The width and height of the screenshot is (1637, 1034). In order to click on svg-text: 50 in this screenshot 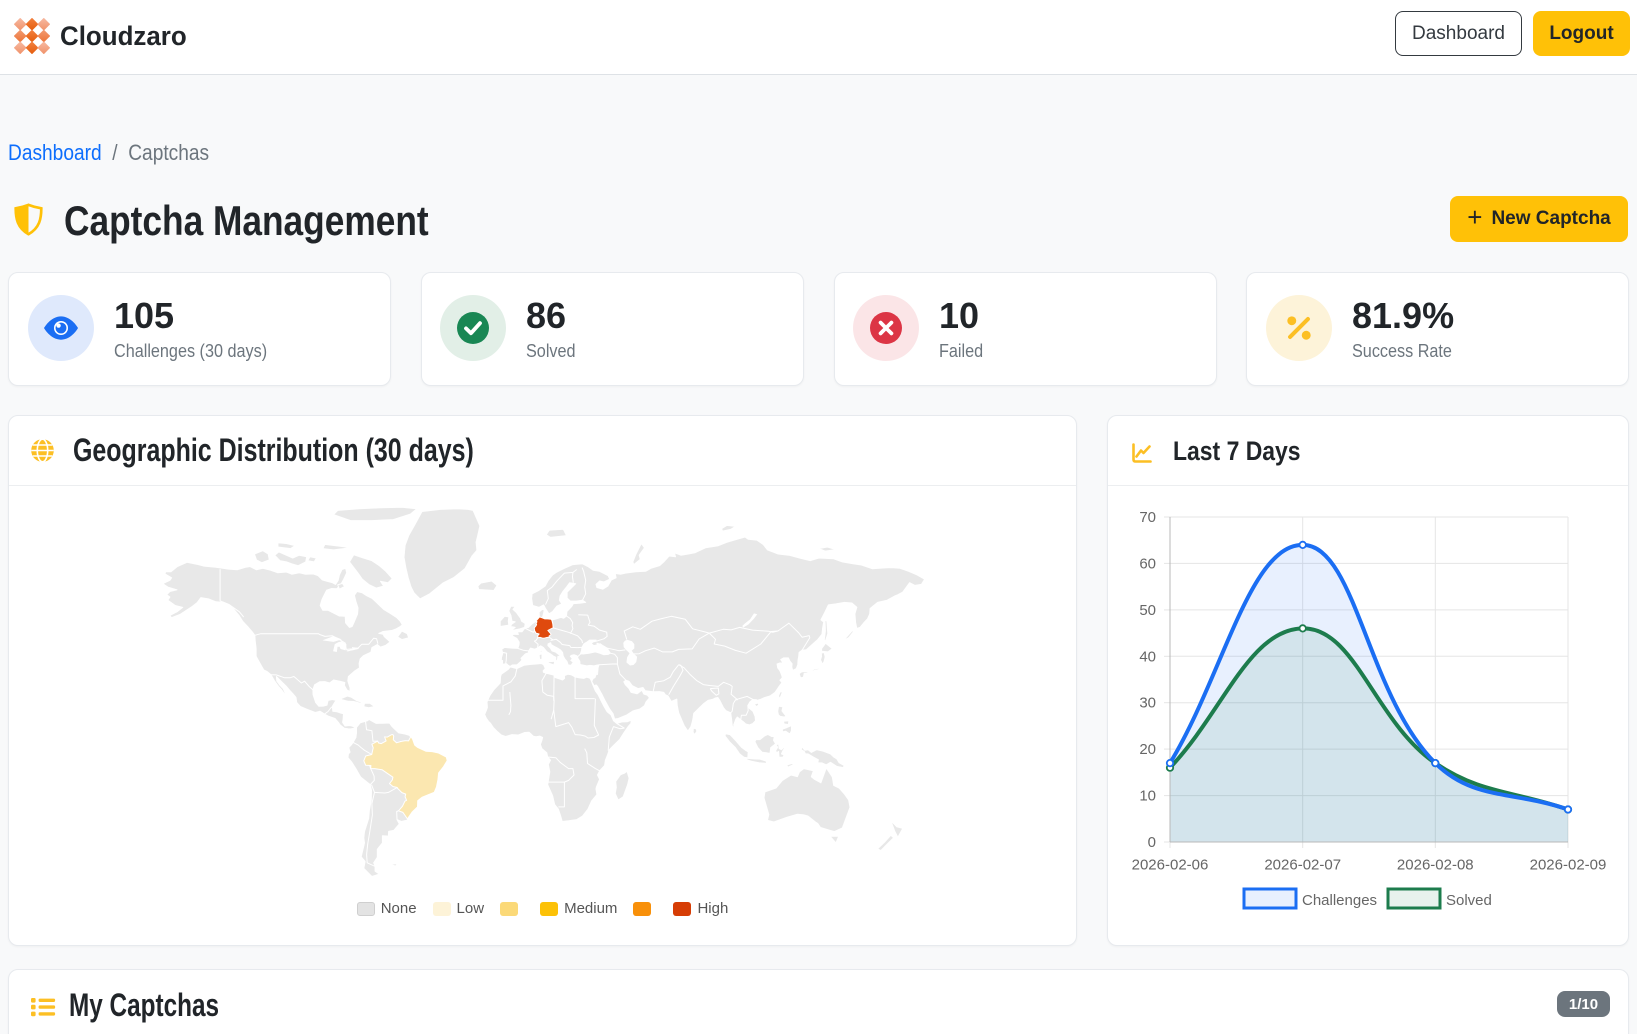, I will do `click(1147, 610)`.